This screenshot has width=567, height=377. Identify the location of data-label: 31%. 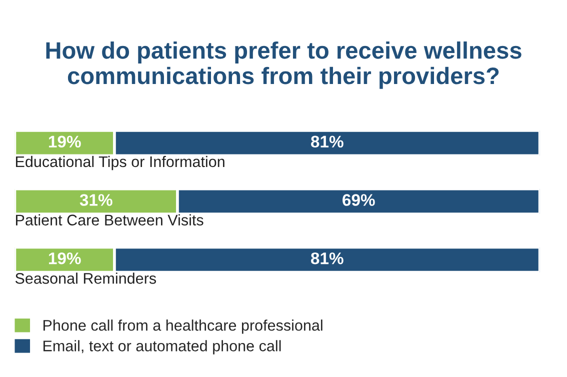
(96, 200).